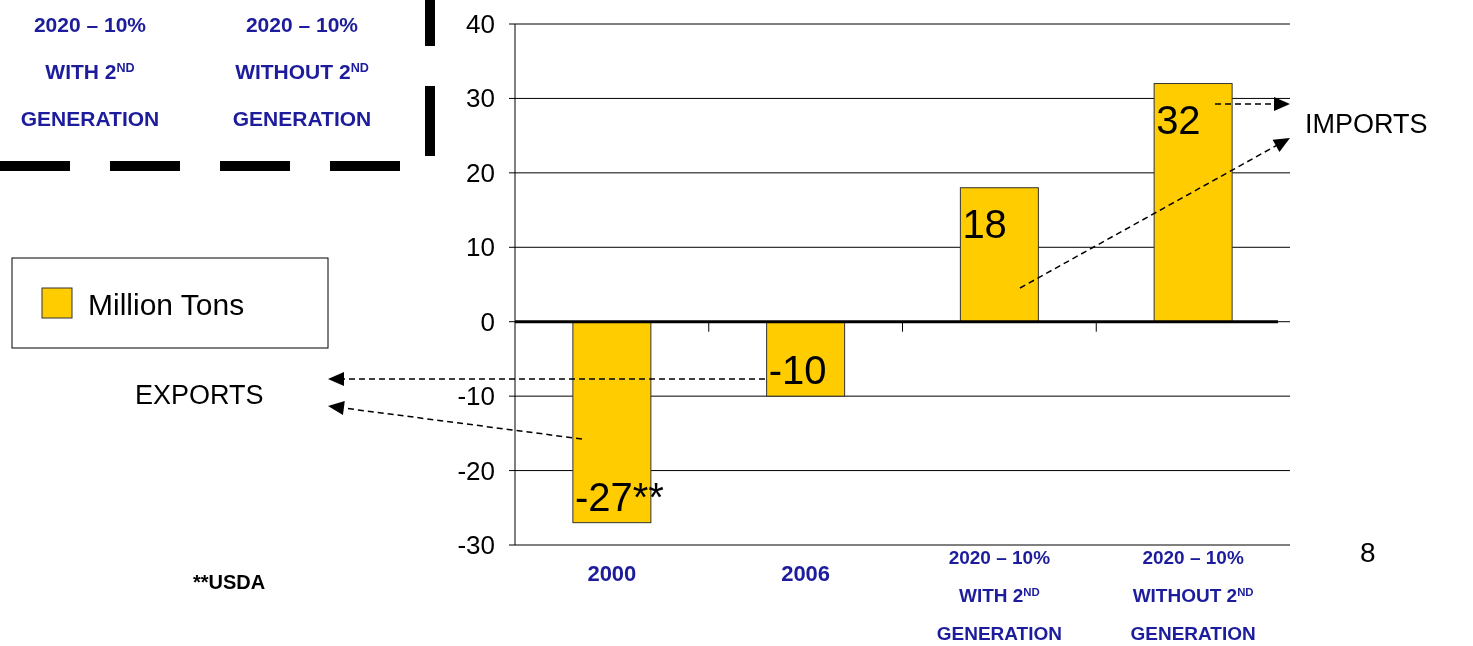 The width and height of the screenshot is (1473, 646). What do you see at coordinates (476, 545) in the screenshot?
I see `y-tick-label: -30` at bounding box center [476, 545].